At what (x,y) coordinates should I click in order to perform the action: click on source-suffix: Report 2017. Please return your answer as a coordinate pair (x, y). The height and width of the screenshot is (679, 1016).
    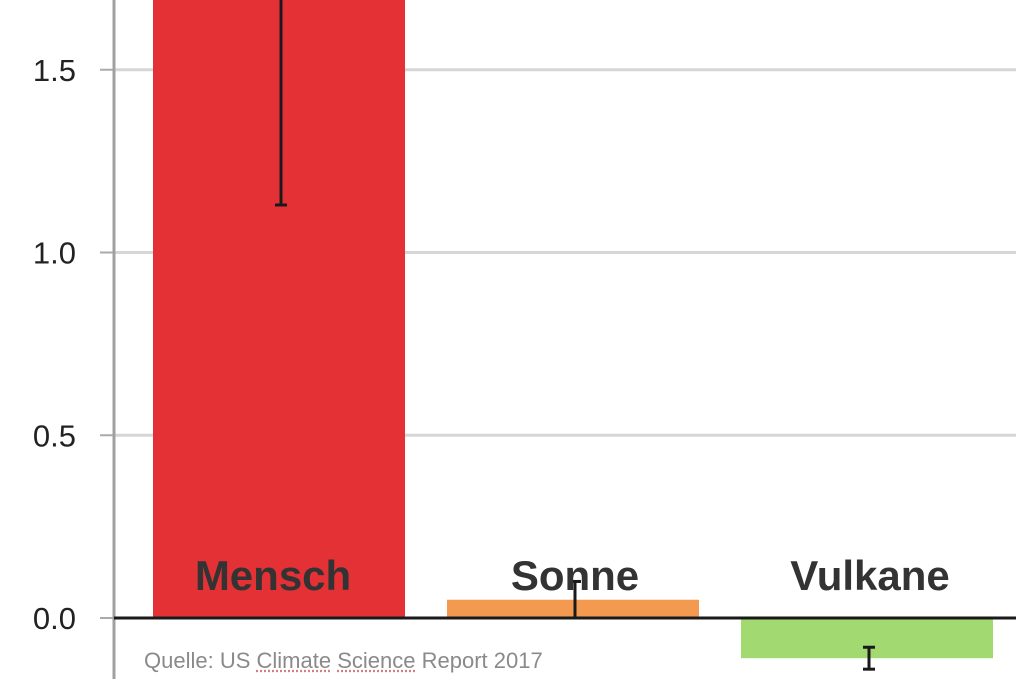
    Looking at the image, I should click on (479, 660).